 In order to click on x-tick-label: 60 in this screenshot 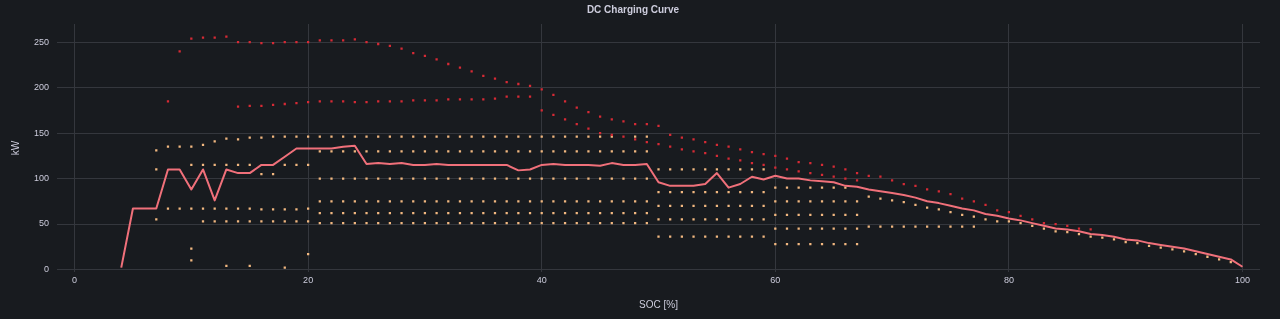, I will do `click(775, 280)`.